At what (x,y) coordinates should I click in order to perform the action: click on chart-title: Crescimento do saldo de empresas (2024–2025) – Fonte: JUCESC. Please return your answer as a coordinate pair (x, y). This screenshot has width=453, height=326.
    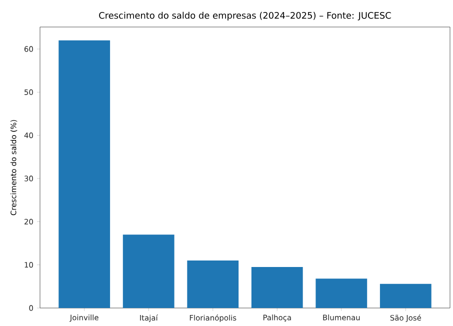
    Looking at the image, I should click on (245, 16).